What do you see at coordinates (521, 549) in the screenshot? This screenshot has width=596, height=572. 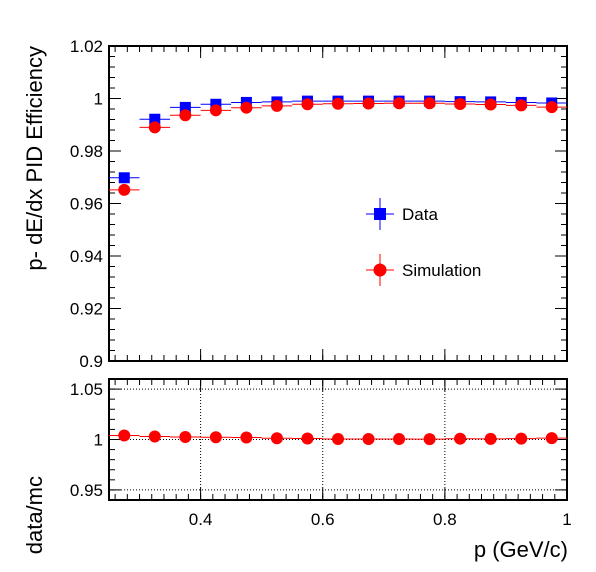 I see `ratio-x-axis-title: p (GeV/c)` at bounding box center [521, 549].